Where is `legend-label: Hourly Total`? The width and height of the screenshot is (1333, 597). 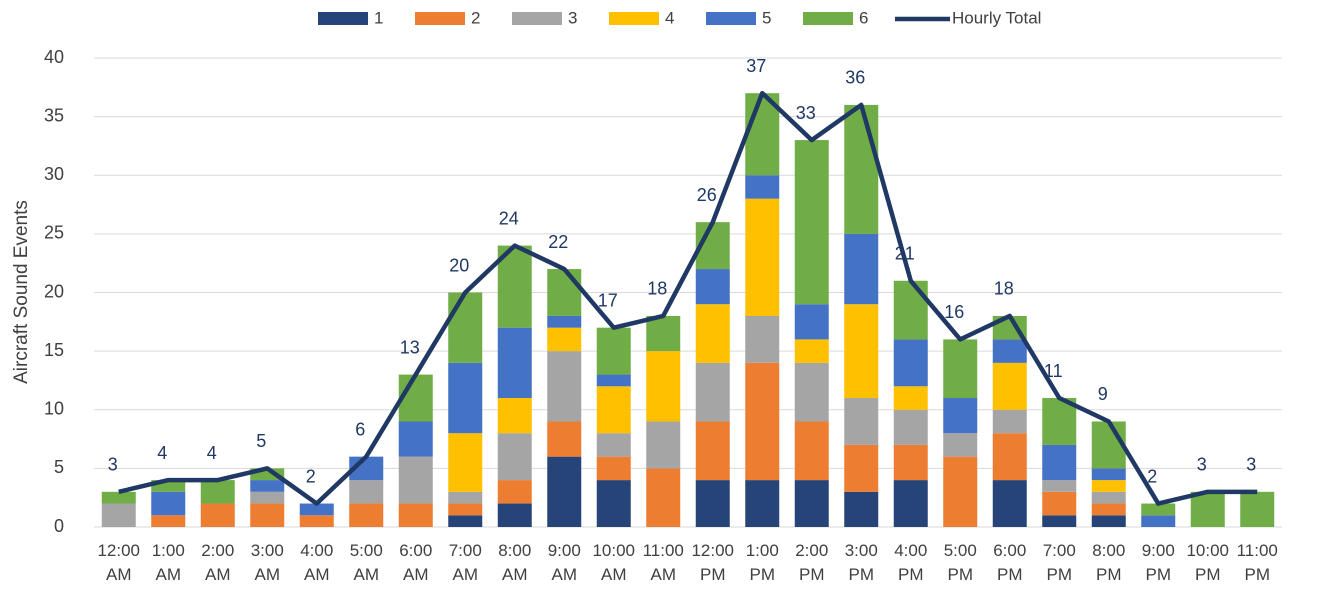
legend-label: Hourly Total is located at coordinates (996, 17).